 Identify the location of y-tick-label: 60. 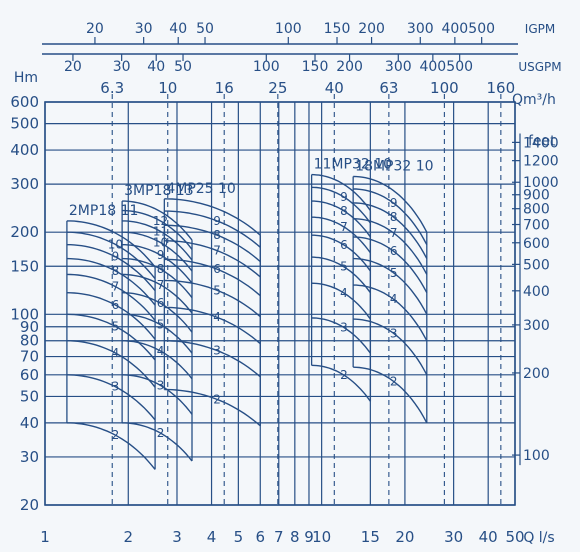
(29, 375).